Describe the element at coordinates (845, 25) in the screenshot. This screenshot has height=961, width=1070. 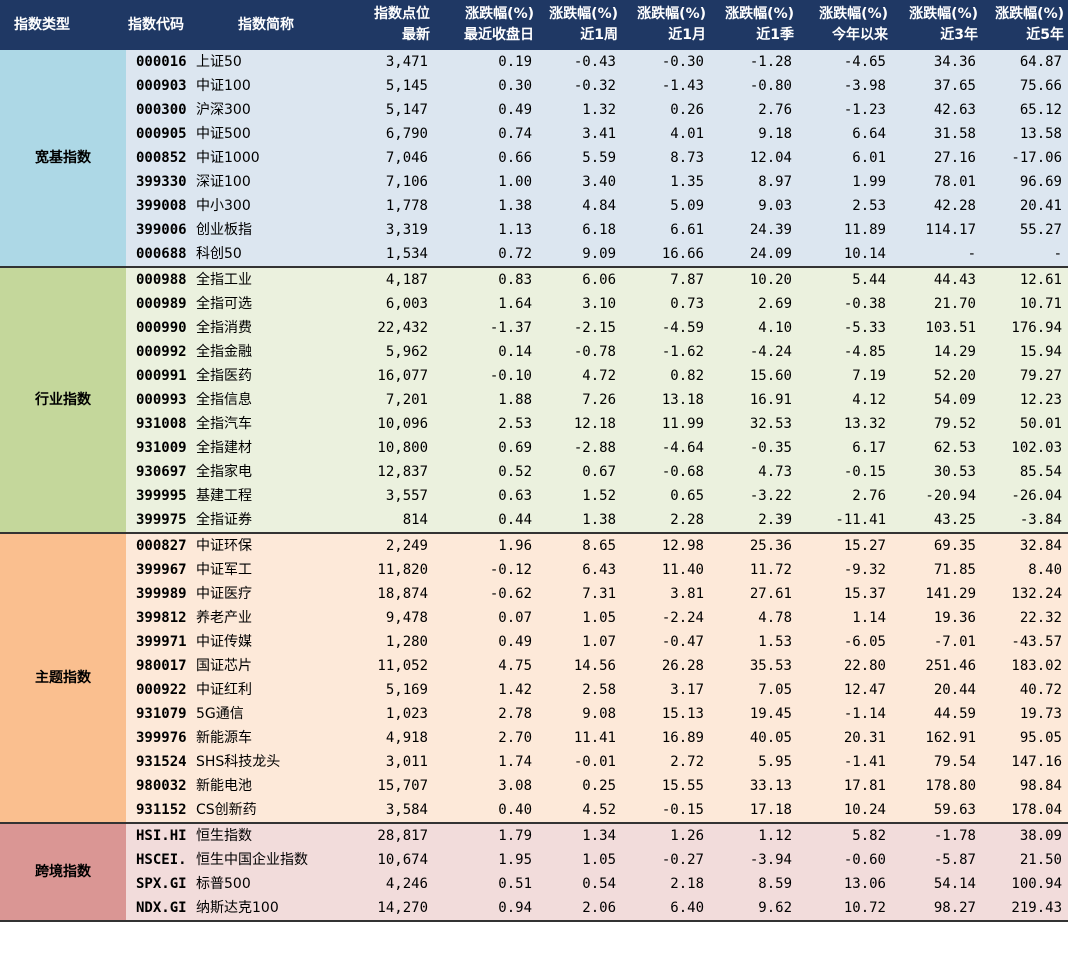
I see `col-header-ytd: 涨跌幅(%) 今年以来` at that location.